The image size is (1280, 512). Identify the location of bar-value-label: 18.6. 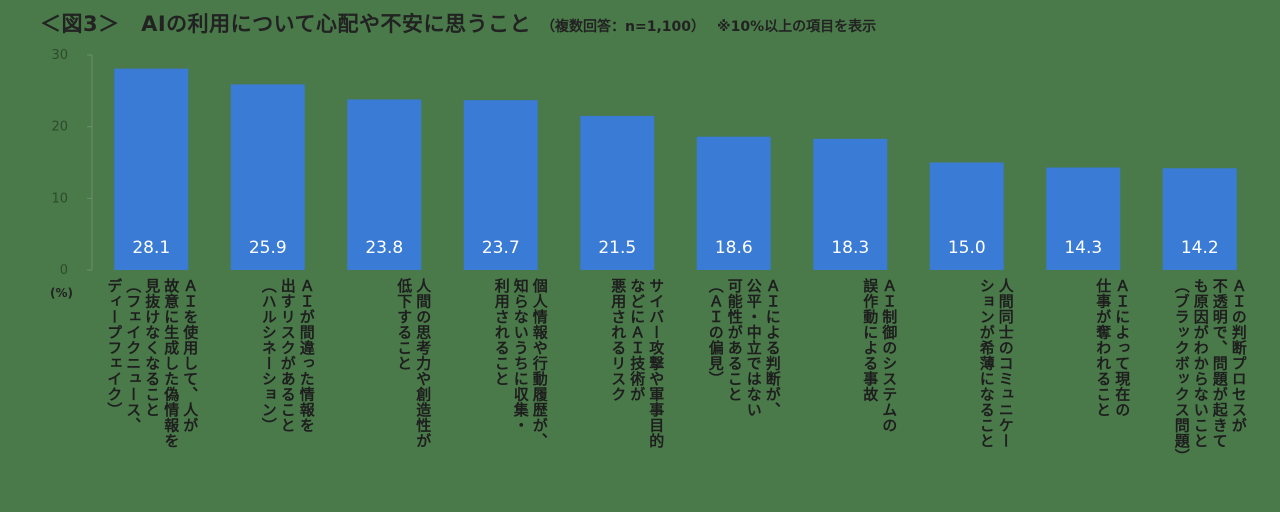
(734, 248).